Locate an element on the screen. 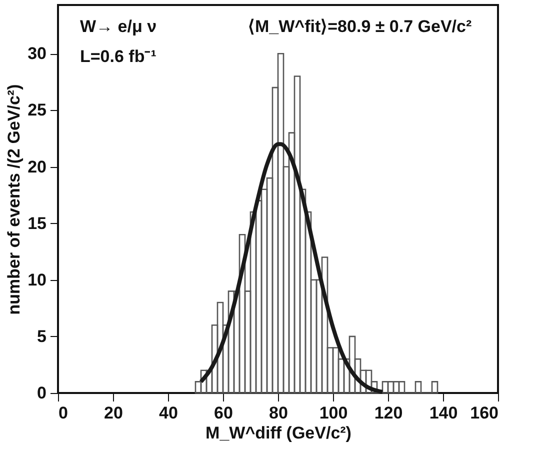  y-tick-label: 15 is located at coordinates (37, 223).